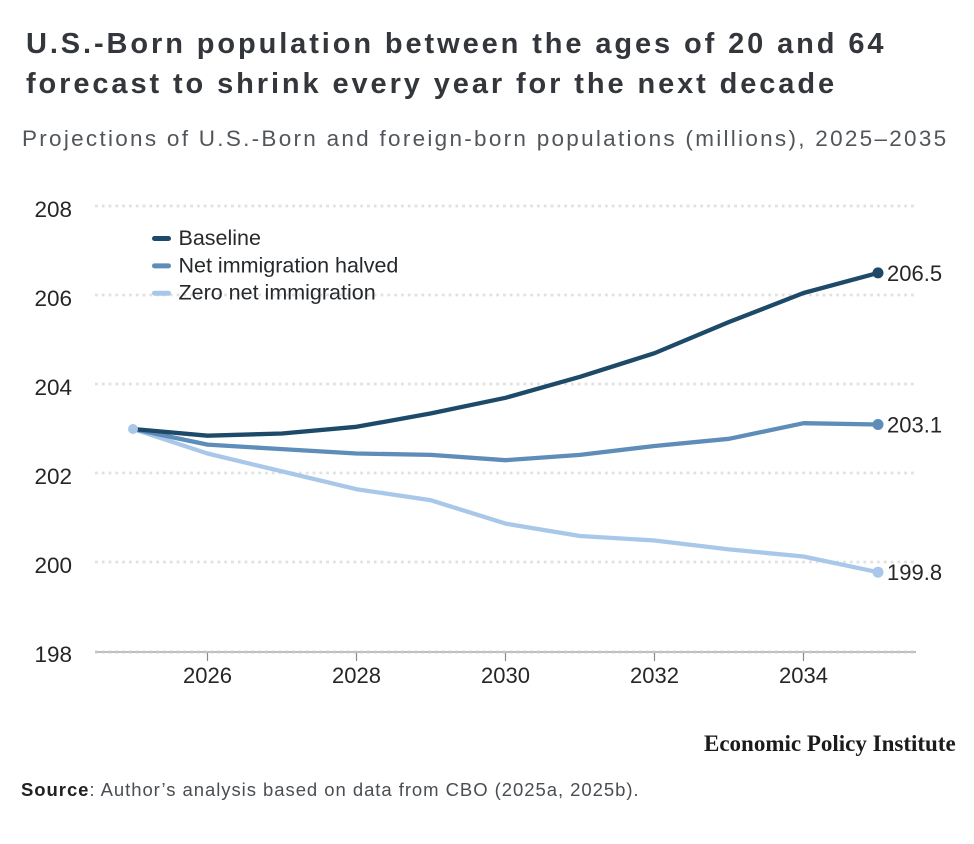 This screenshot has height=844, width=974. What do you see at coordinates (289, 265) in the screenshot?
I see `svg-text: Net immigration halved` at bounding box center [289, 265].